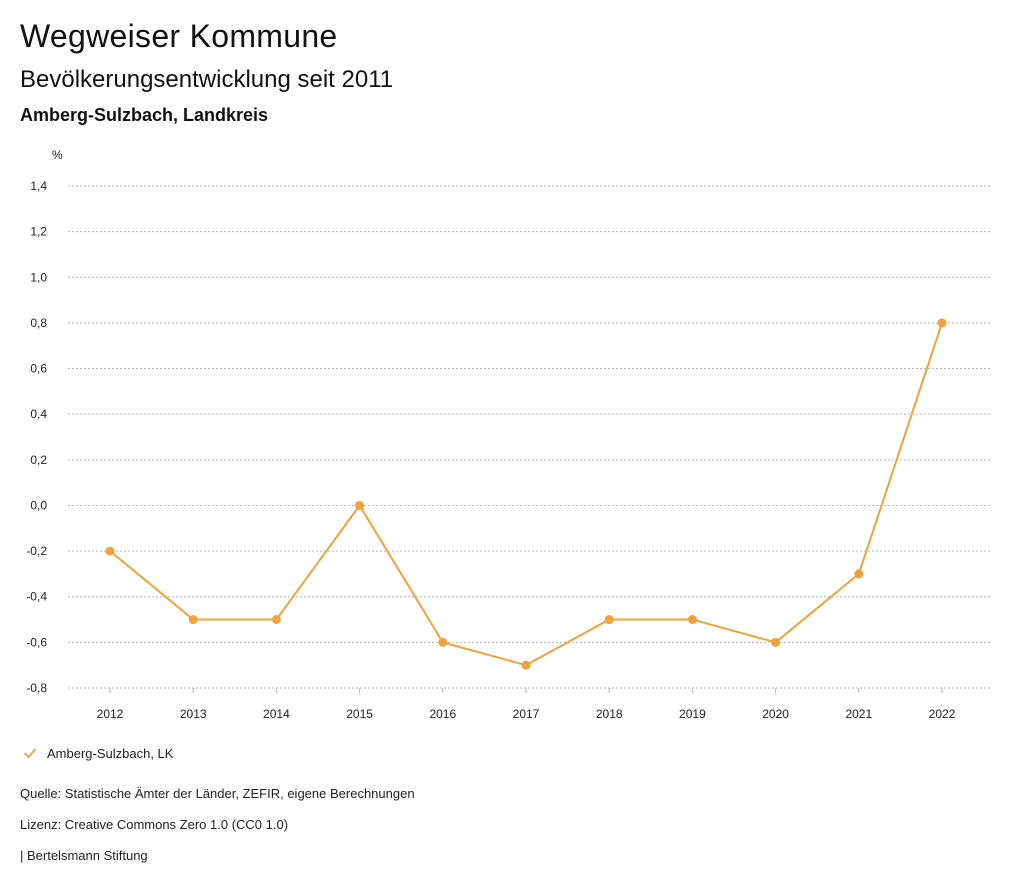 The width and height of the screenshot is (1024, 888). What do you see at coordinates (38, 186) in the screenshot?
I see `y-tick-label: 1,4` at bounding box center [38, 186].